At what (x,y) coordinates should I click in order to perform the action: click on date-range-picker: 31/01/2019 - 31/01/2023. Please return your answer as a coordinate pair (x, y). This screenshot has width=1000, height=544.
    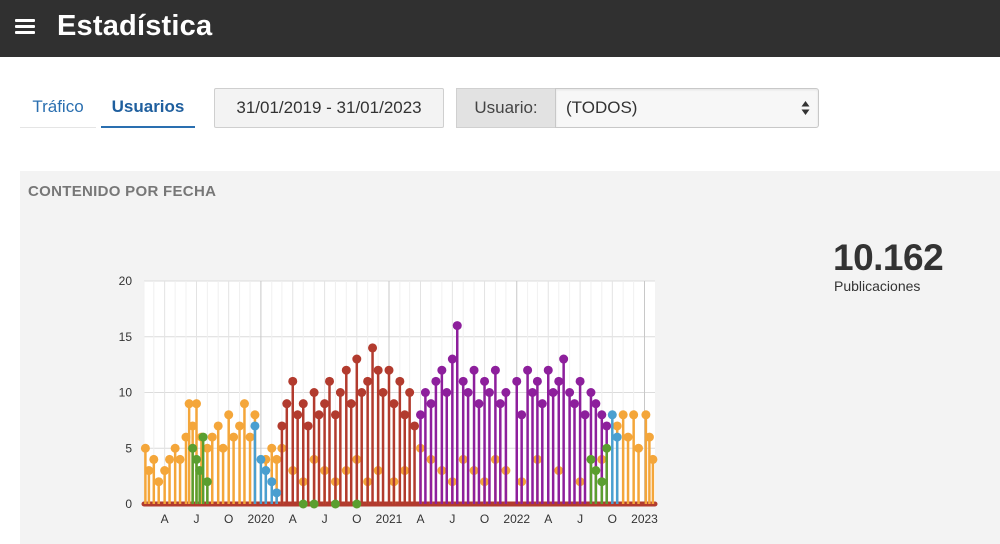
    Looking at the image, I should click on (329, 108).